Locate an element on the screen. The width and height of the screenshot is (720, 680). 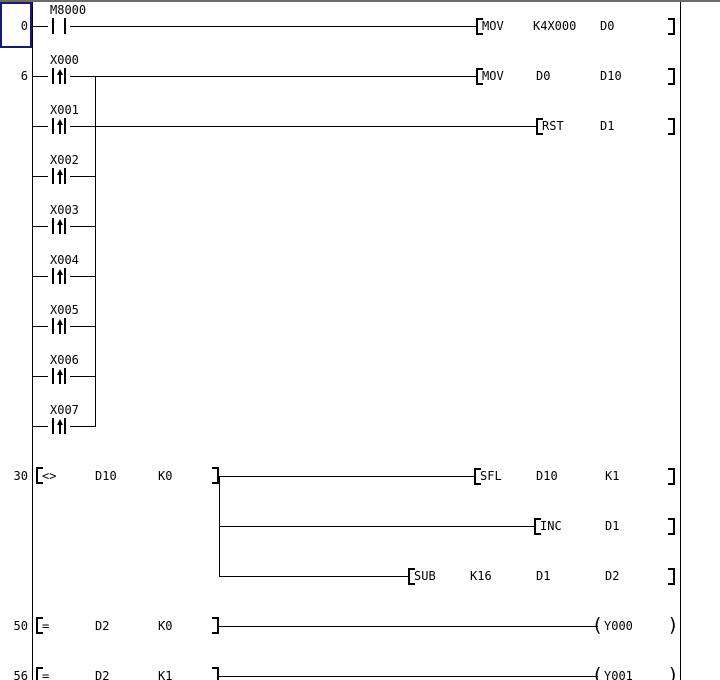
contact-label-x003: X003 is located at coordinates (64, 210).